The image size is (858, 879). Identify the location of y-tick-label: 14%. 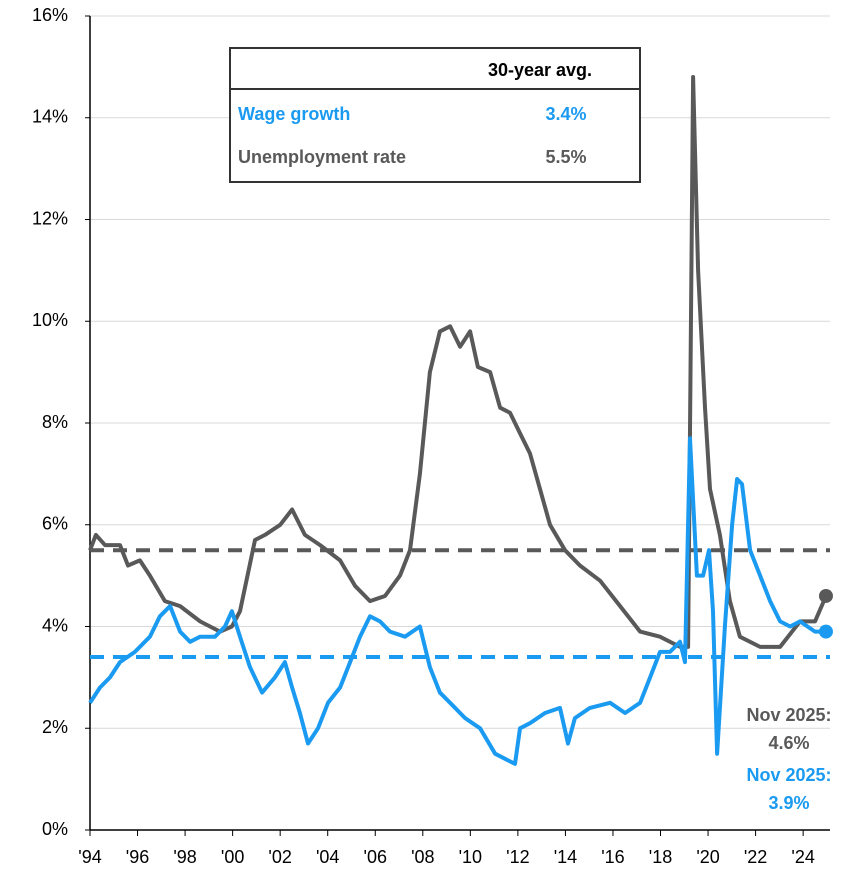
(50, 117).